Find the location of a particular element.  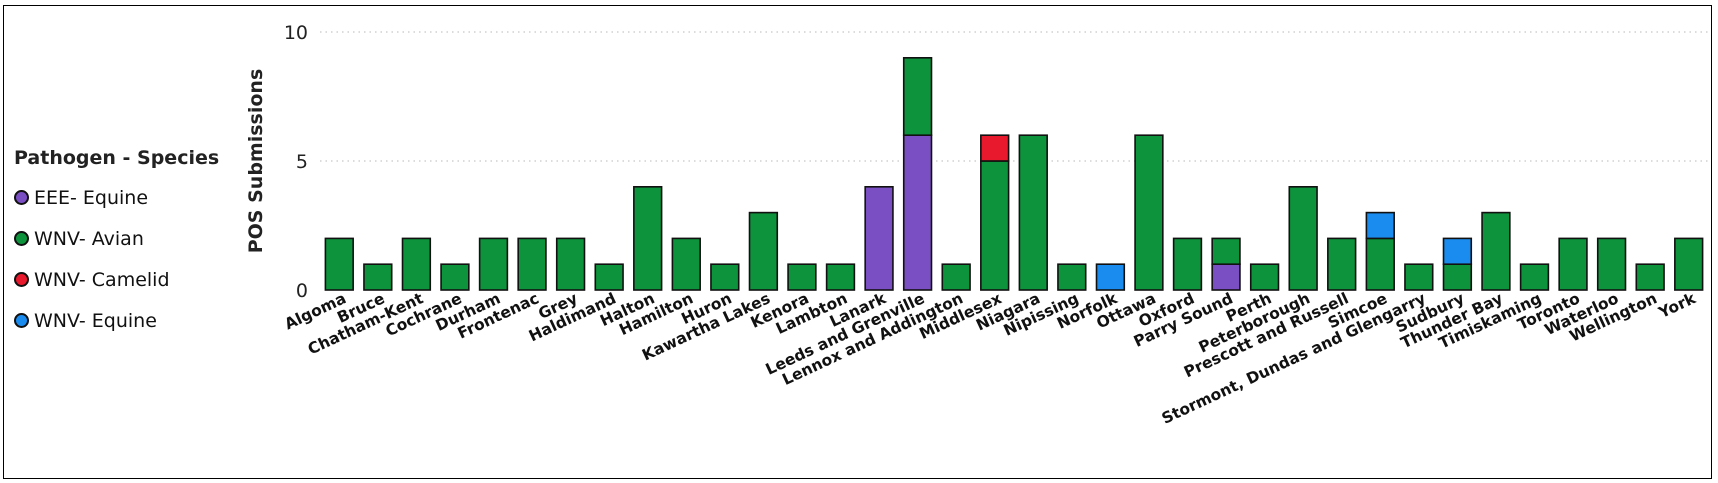

bar-halton-wnv-avian is located at coordinates (648, 238).